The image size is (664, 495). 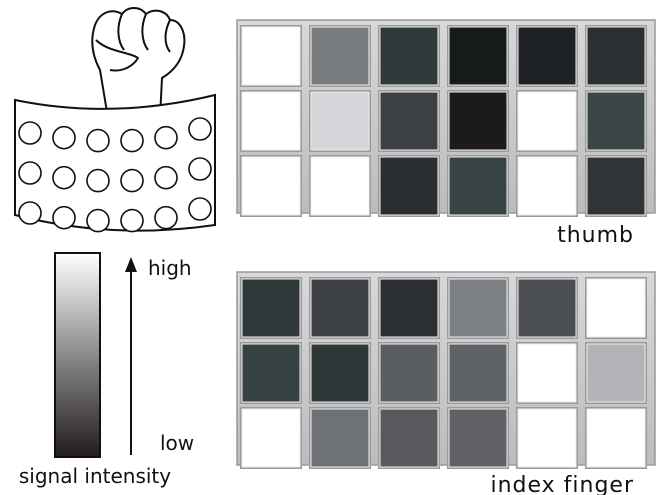 What do you see at coordinates (115, 175) in the screenshot?
I see `sensor-dots` at bounding box center [115, 175].